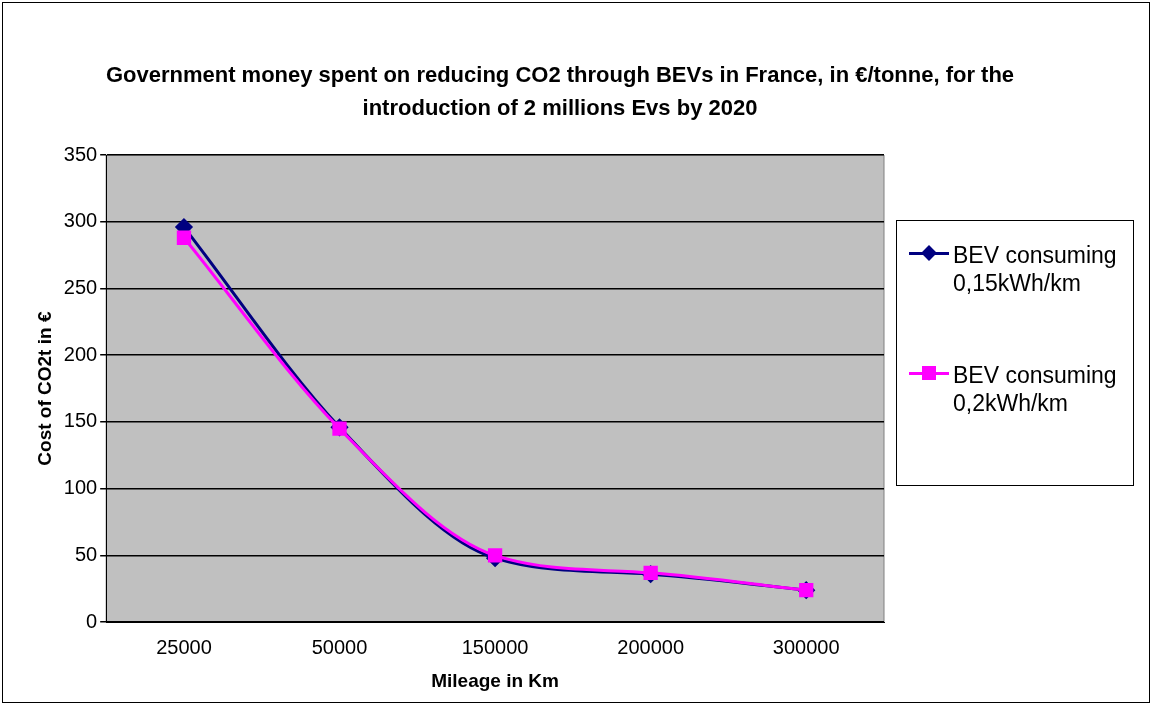 This screenshot has height=705, width=1151. What do you see at coordinates (495, 680) in the screenshot?
I see `x-axis-title: Mileage in Km` at bounding box center [495, 680].